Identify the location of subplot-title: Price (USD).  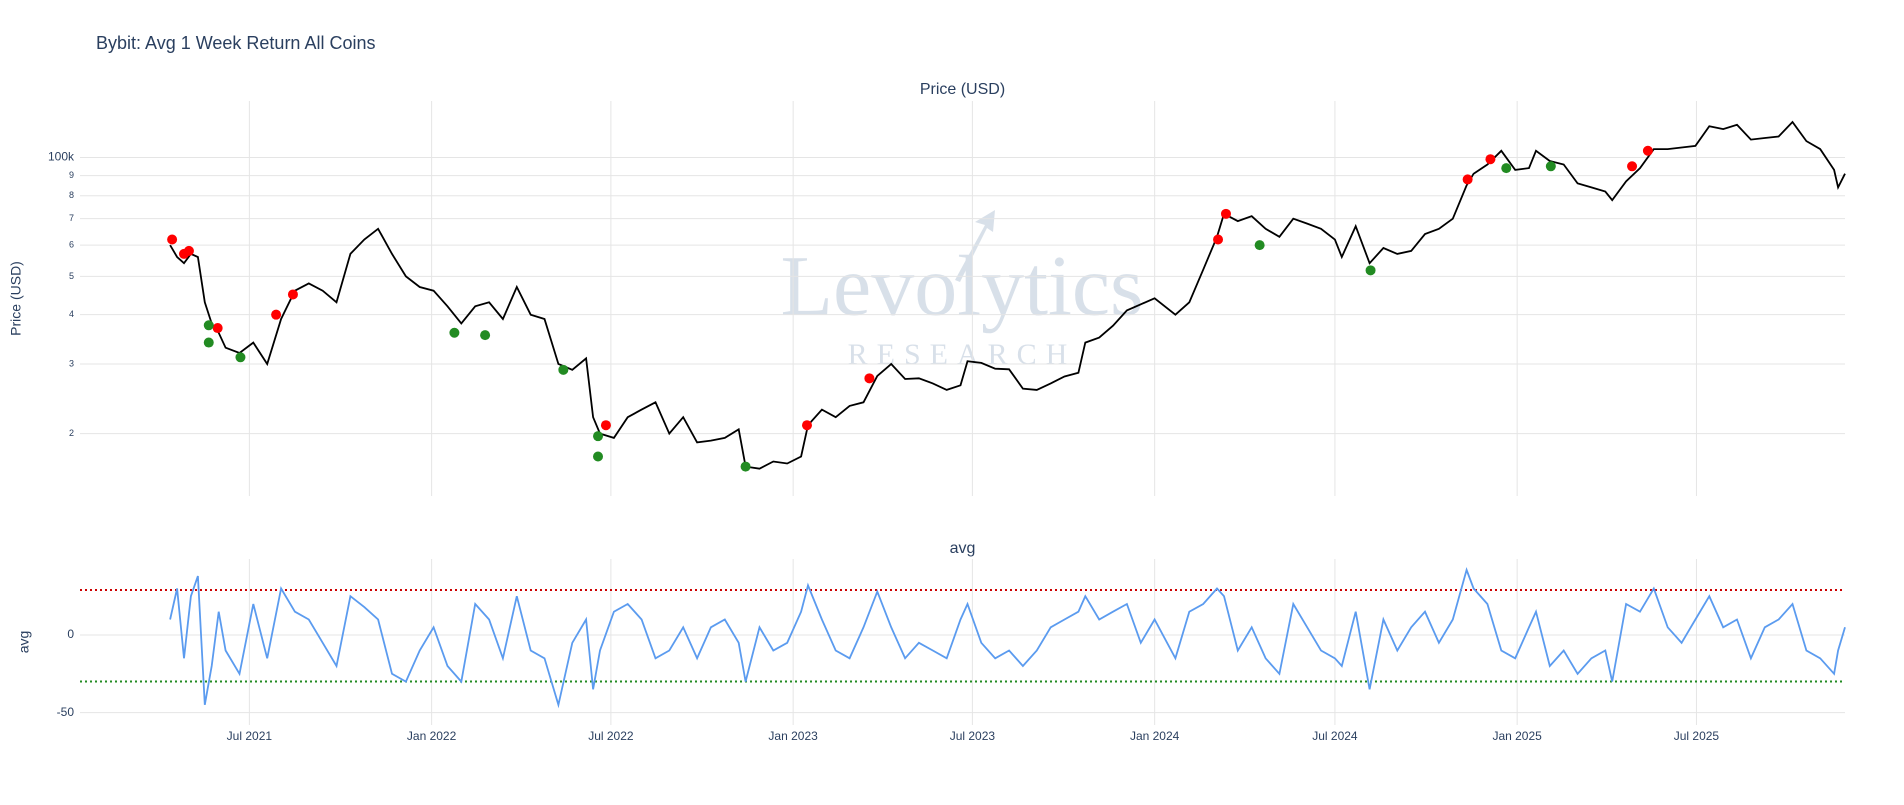
(962, 89).